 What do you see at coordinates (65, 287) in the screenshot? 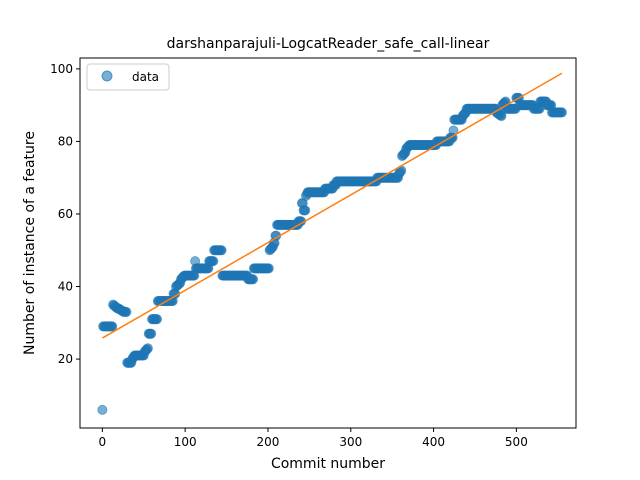
I see `y-tick-label: 40` at bounding box center [65, 287].